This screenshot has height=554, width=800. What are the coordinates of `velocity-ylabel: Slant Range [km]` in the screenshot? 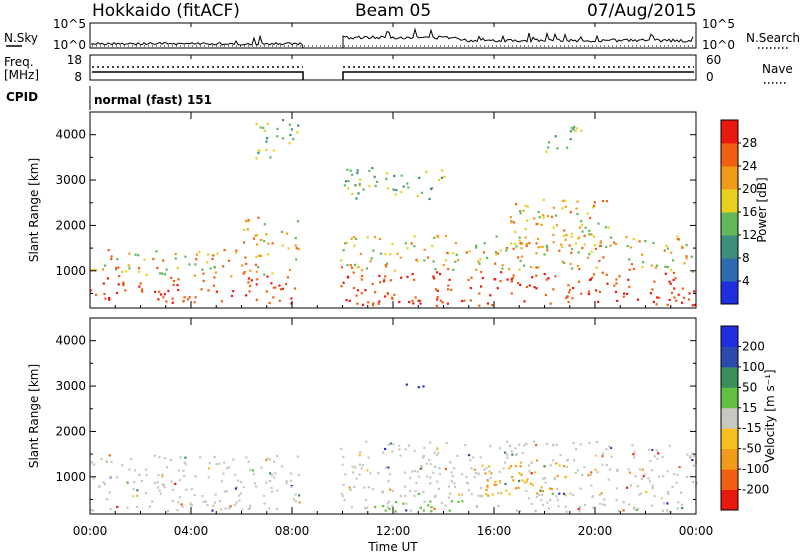 It's located at (34, 416).